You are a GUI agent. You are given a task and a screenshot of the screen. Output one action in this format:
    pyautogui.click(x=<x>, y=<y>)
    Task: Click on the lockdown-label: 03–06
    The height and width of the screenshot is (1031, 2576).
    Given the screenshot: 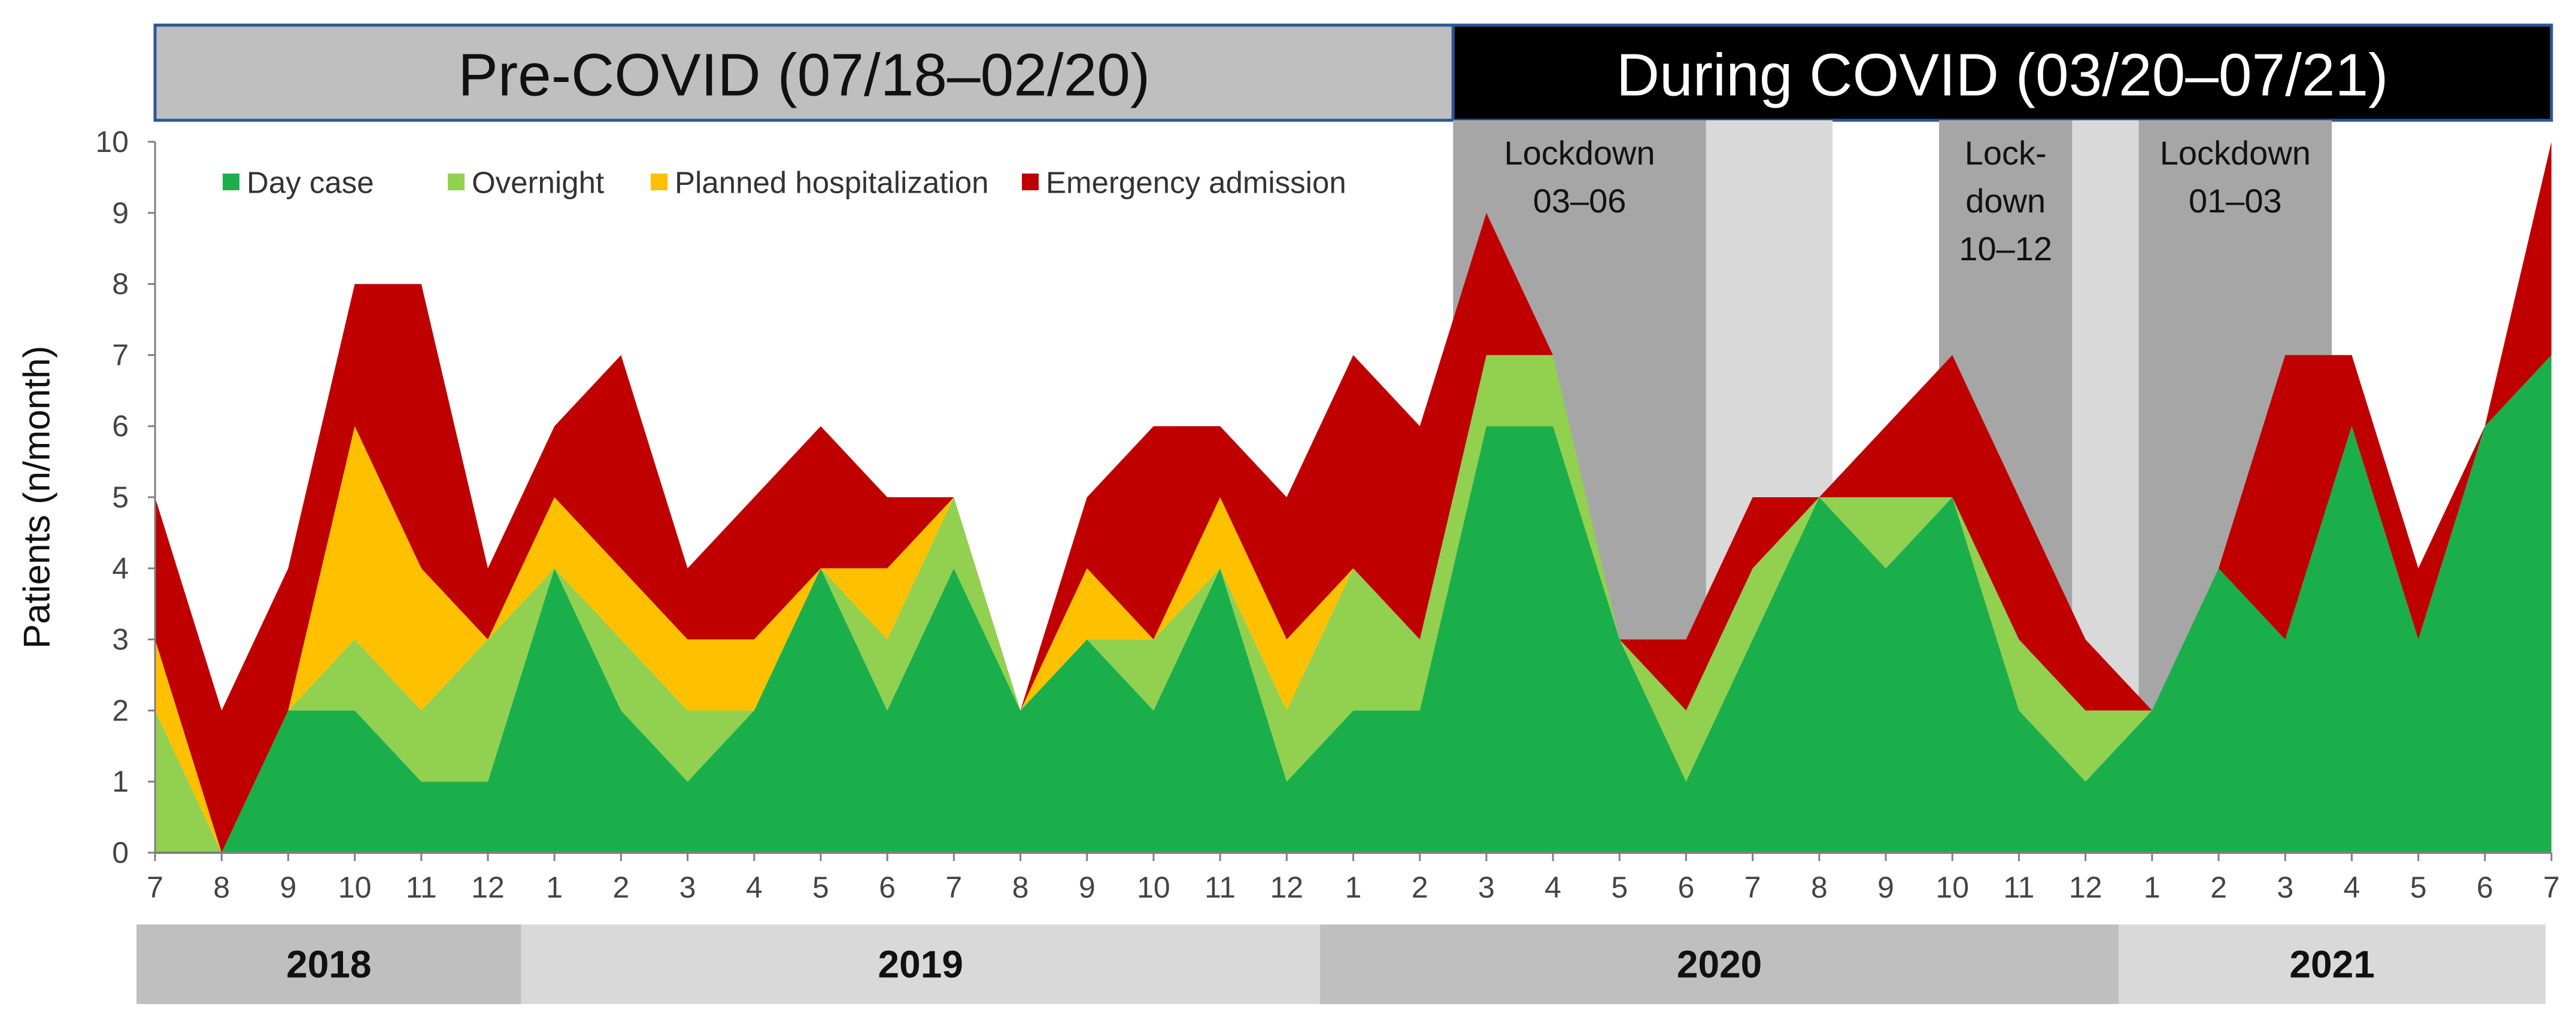 What is the action you would take?
    pyautogui.click(x=1580, y=201)
    